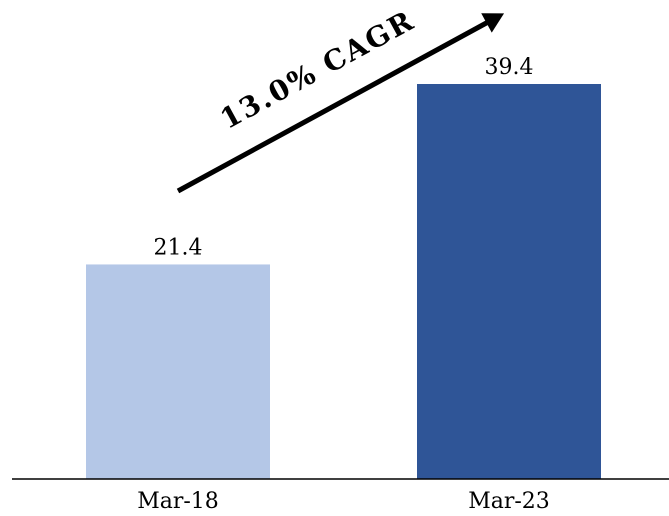  Describe the element at coordinates (343, 501) in the screenshot. I see `x-tick-labels-group: Mar-18 Mar-23` at that location.